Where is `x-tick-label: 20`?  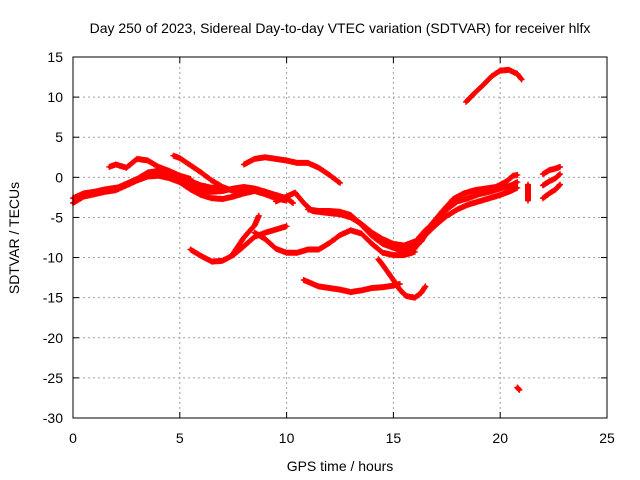
x-tick-label: 20 is located at coordinates (500, 438).